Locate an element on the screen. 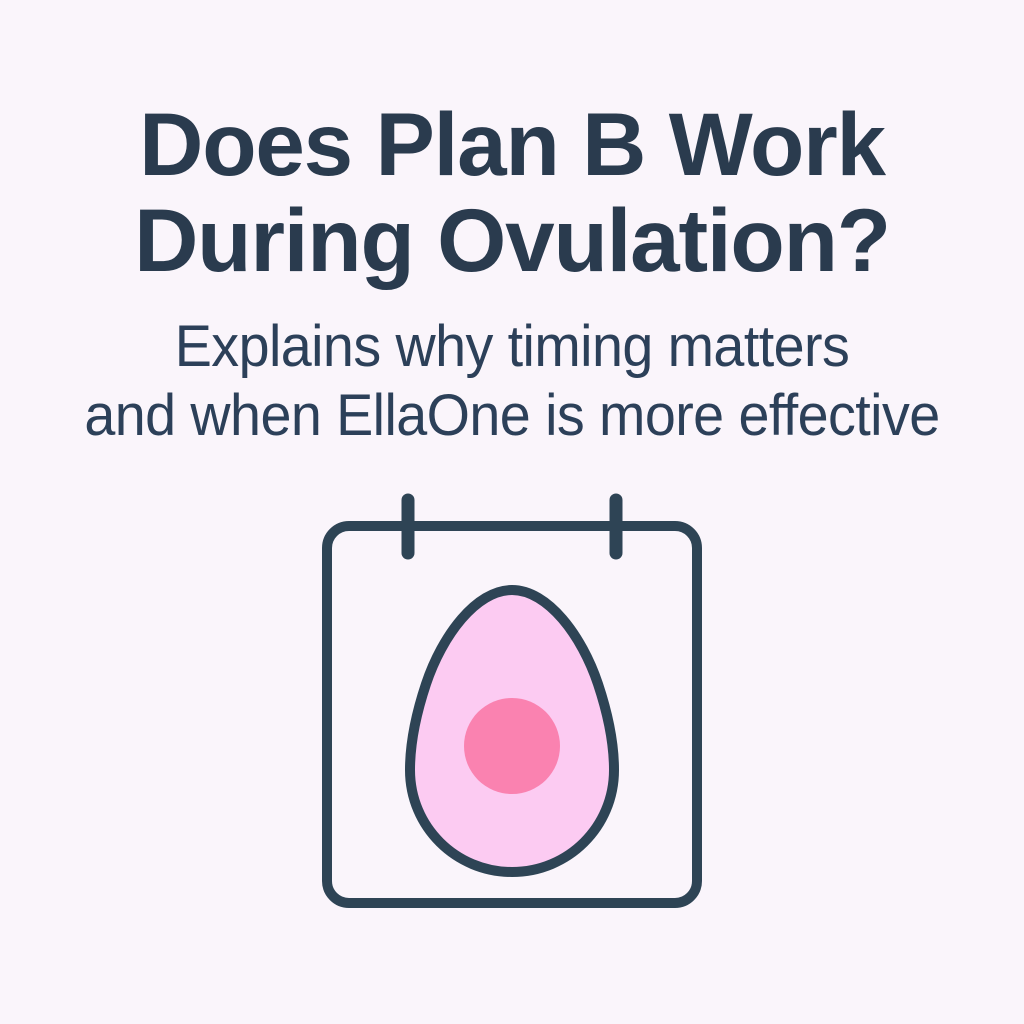 The image size is (1024, 1024). headline-line-2: During Ovulation? is located at coordinates (512, 240).